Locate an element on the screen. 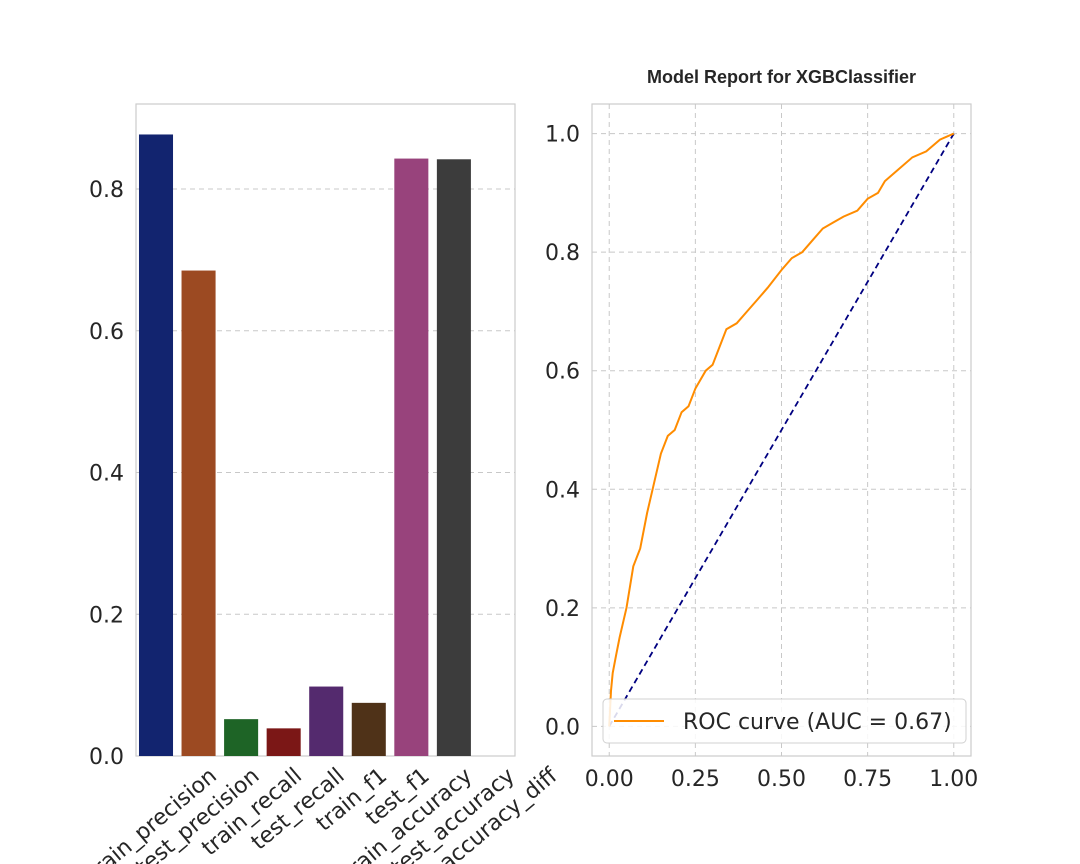 The image size is (1080, 864). bar-test_precision is located at coordinates (198, 513).